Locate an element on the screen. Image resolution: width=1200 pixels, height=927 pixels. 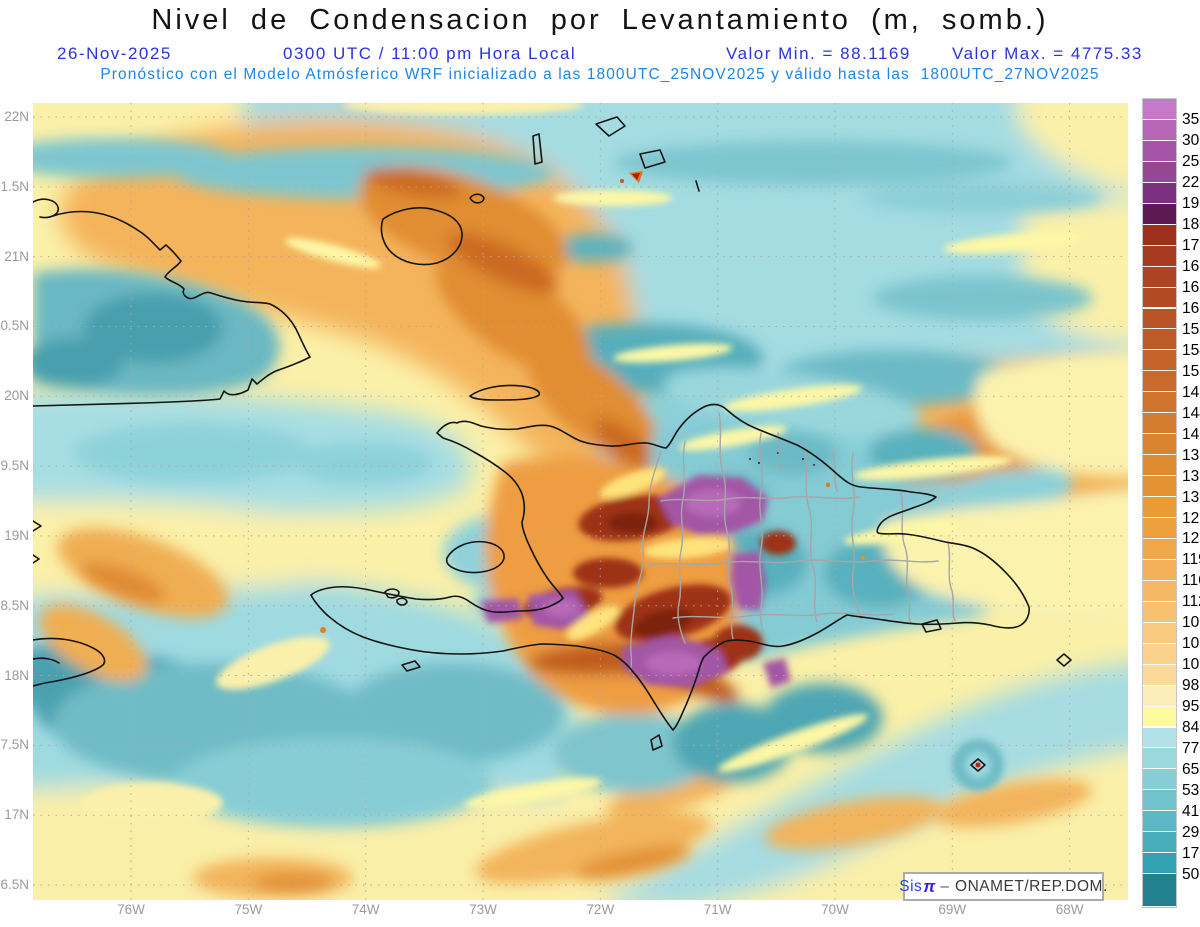
cuba-south-coast is located at coordinates (172, 381).